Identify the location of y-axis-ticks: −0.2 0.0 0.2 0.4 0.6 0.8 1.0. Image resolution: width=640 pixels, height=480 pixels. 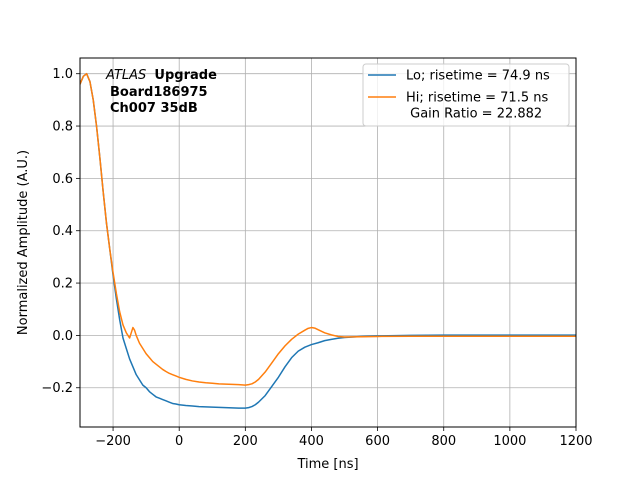
(60, 231).